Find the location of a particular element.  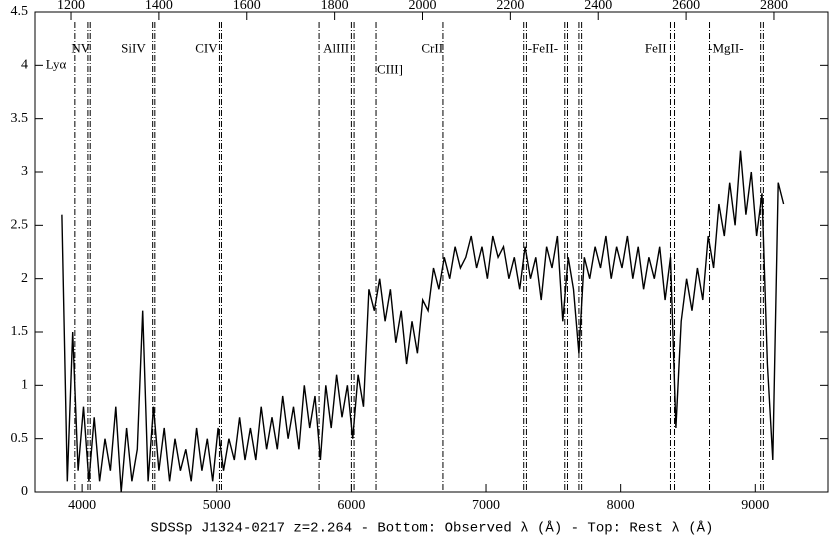

line-label: FeII is located at coordinates (656, 47).